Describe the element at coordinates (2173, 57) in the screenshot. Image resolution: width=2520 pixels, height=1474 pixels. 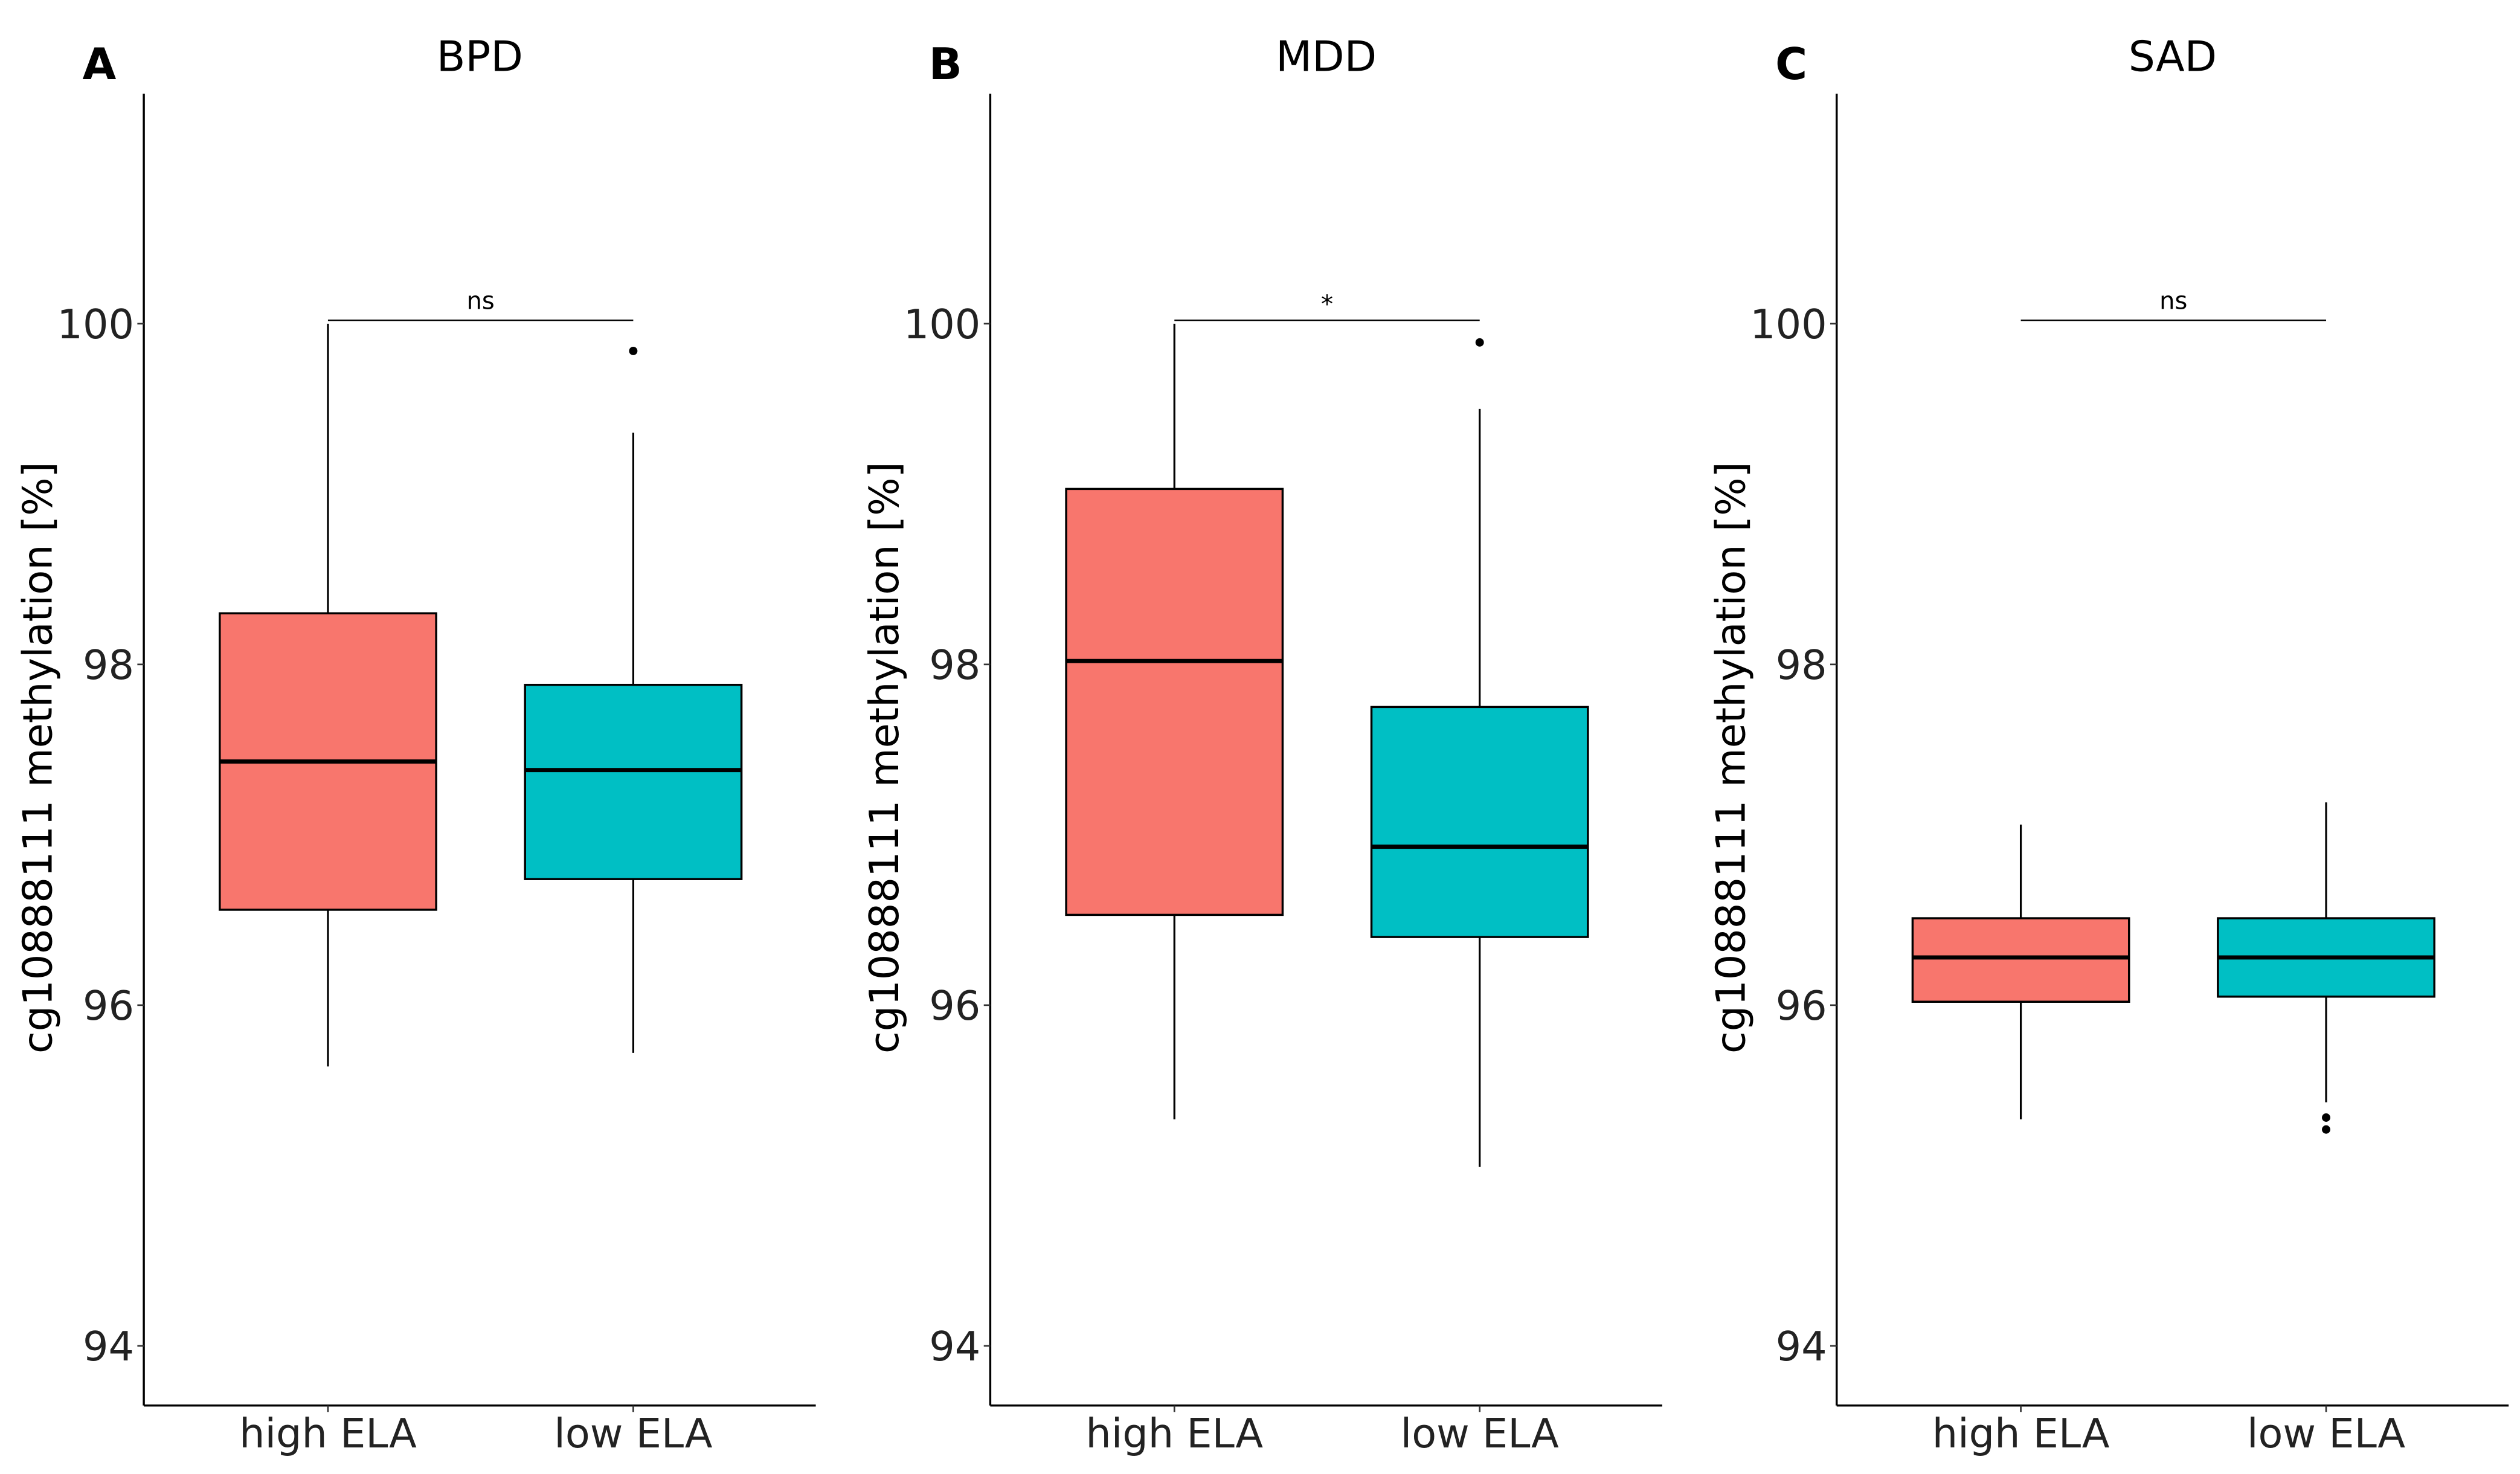
I see `panel-title: SAD` at that location.